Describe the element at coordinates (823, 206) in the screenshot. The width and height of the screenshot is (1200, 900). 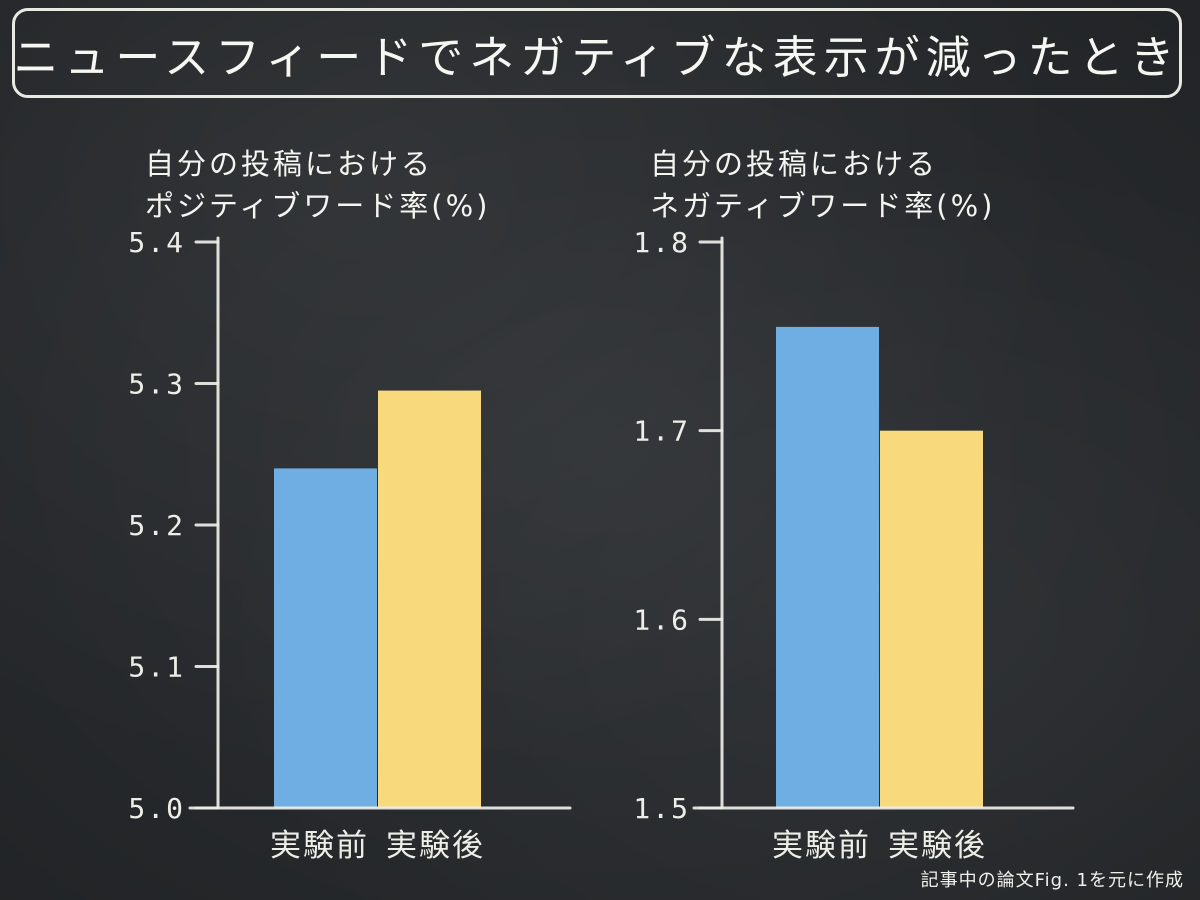
I see `chart-2-title-line-2: ネガティブワード率(%)` at that location.